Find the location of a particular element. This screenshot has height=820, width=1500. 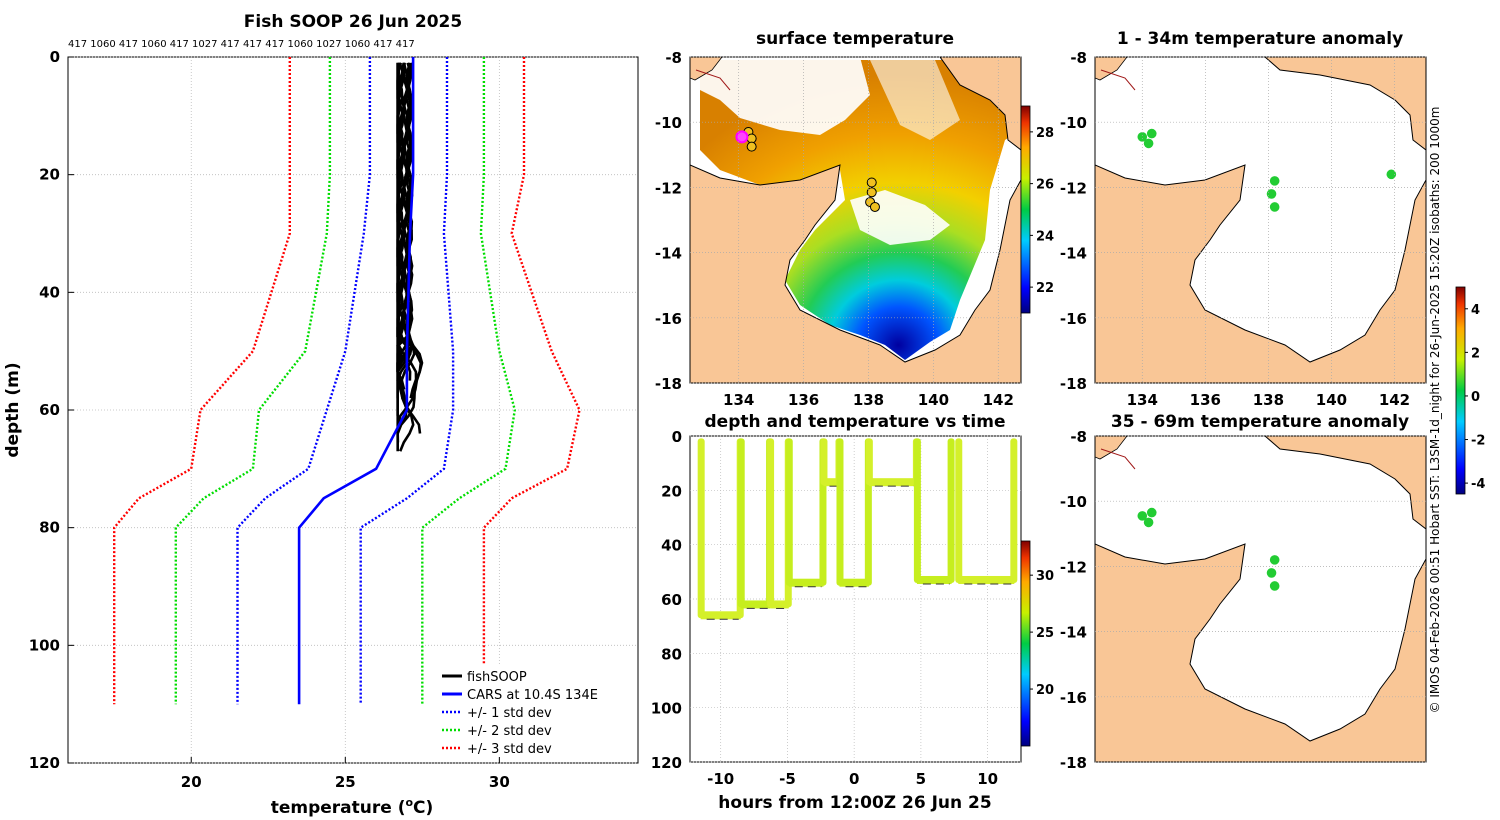

anomaly-colorbar-ticks: 4 2 0 -2 -4 is located at coordinates (1475, 397).